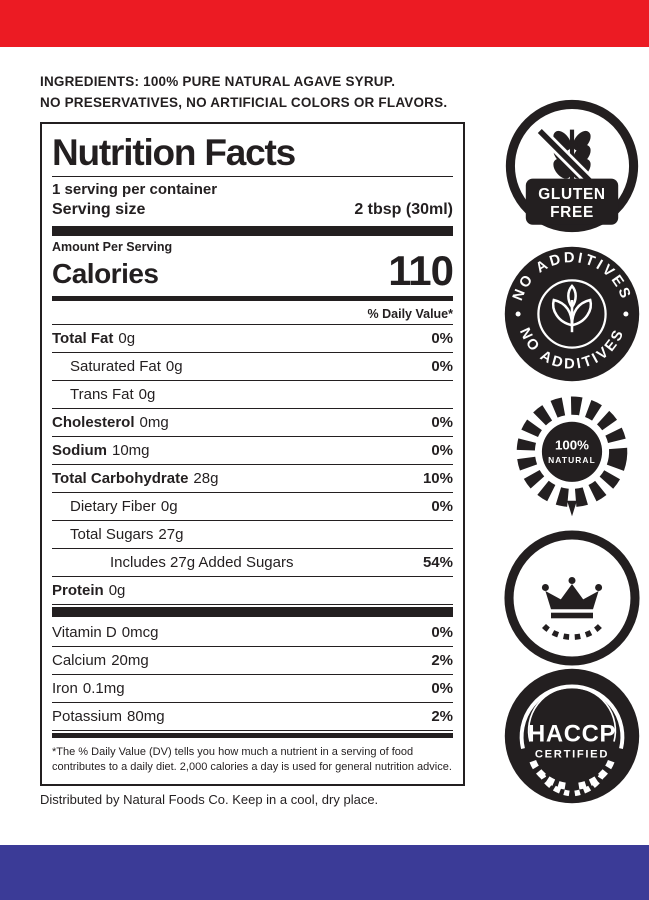 The image size is (649, 900). Describe the element at coordinates (78, 591) in the screenshot. I see `nutrient-name: Protein` at that location.